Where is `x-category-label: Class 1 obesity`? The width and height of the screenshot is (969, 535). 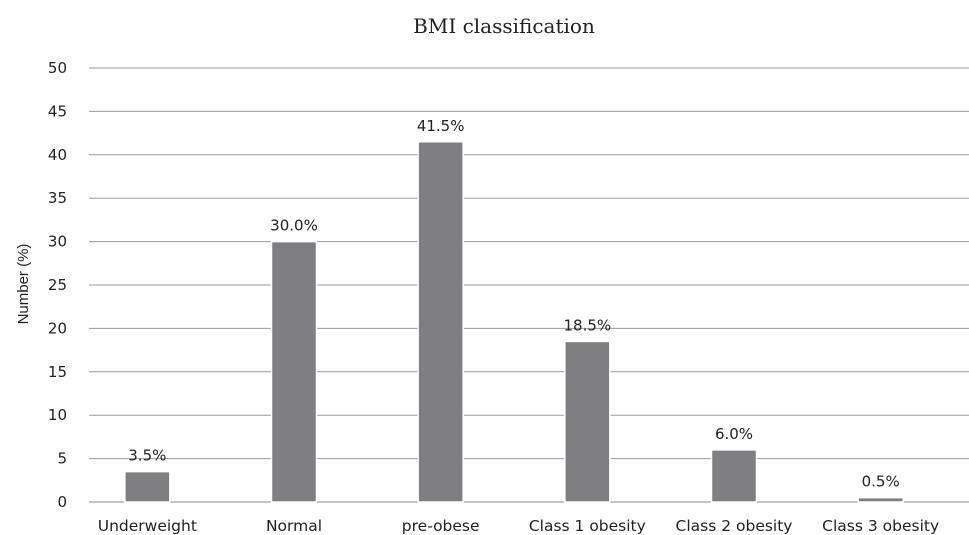
x-category-label: Class 1 obesity is located at coordinates (587, 526).